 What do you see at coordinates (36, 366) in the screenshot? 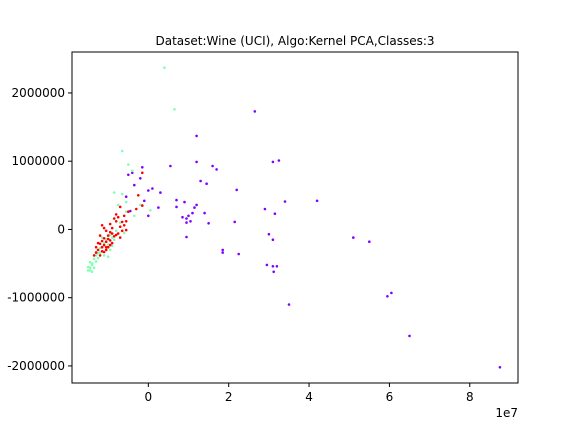
I see `y-tick-label: -2000000` at bounding box center [36, 366].